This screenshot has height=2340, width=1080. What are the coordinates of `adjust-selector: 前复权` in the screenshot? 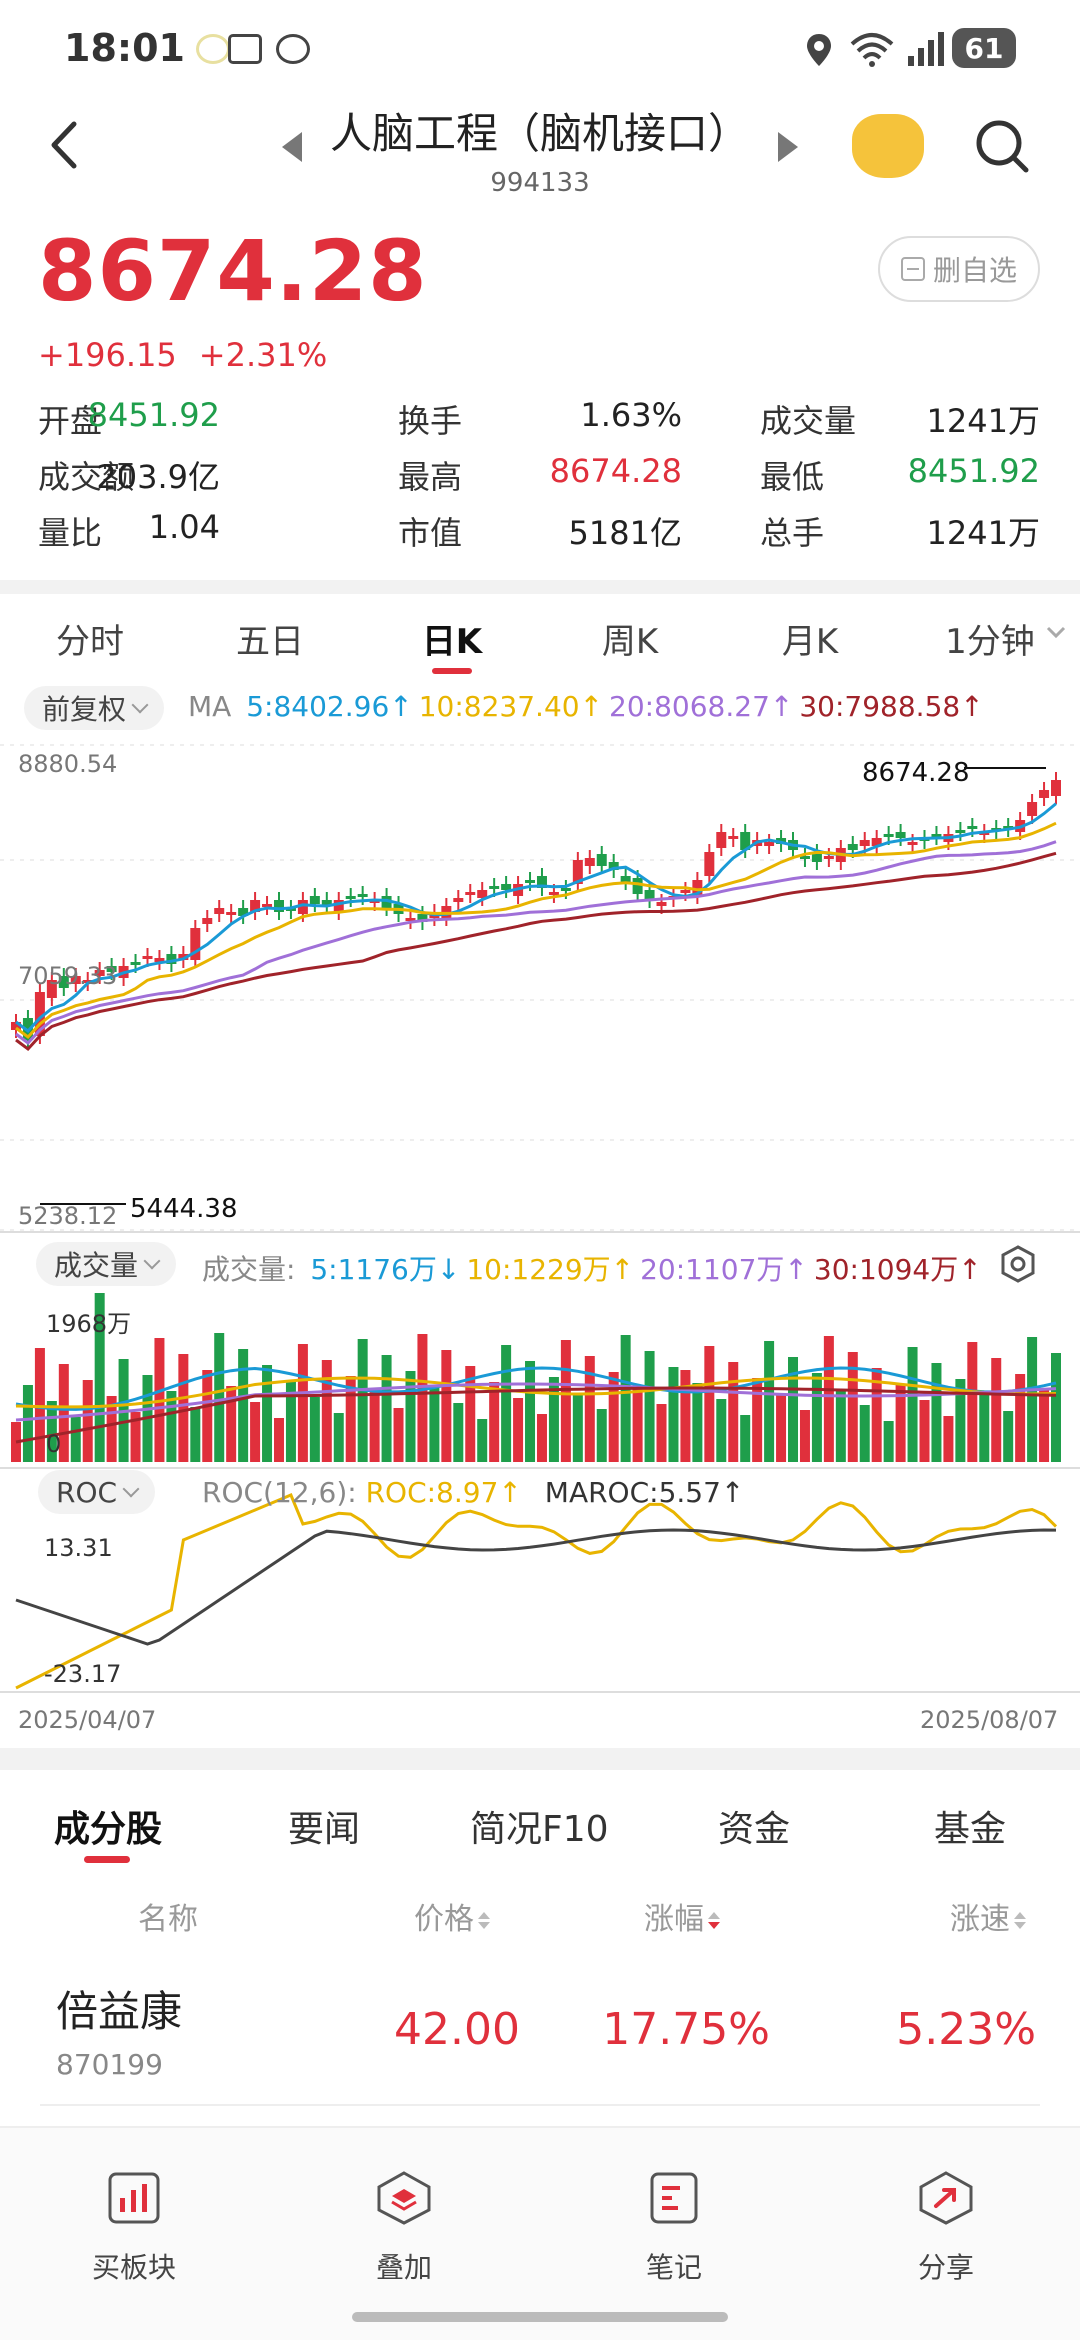 It's located at (94, 708).